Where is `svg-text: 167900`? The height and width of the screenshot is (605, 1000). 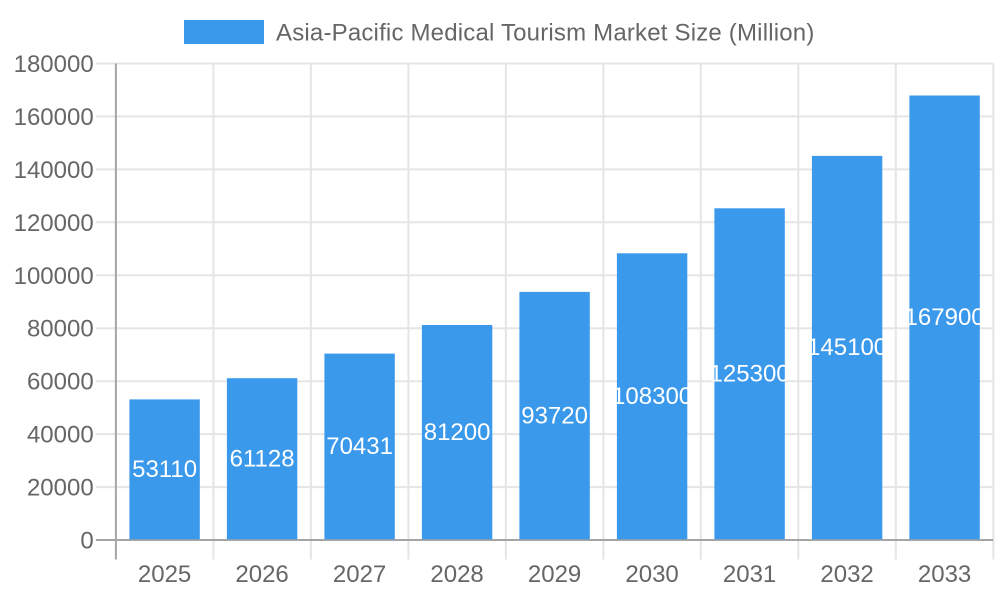 svg-text: 167900 is located at coordinates (945, 317).